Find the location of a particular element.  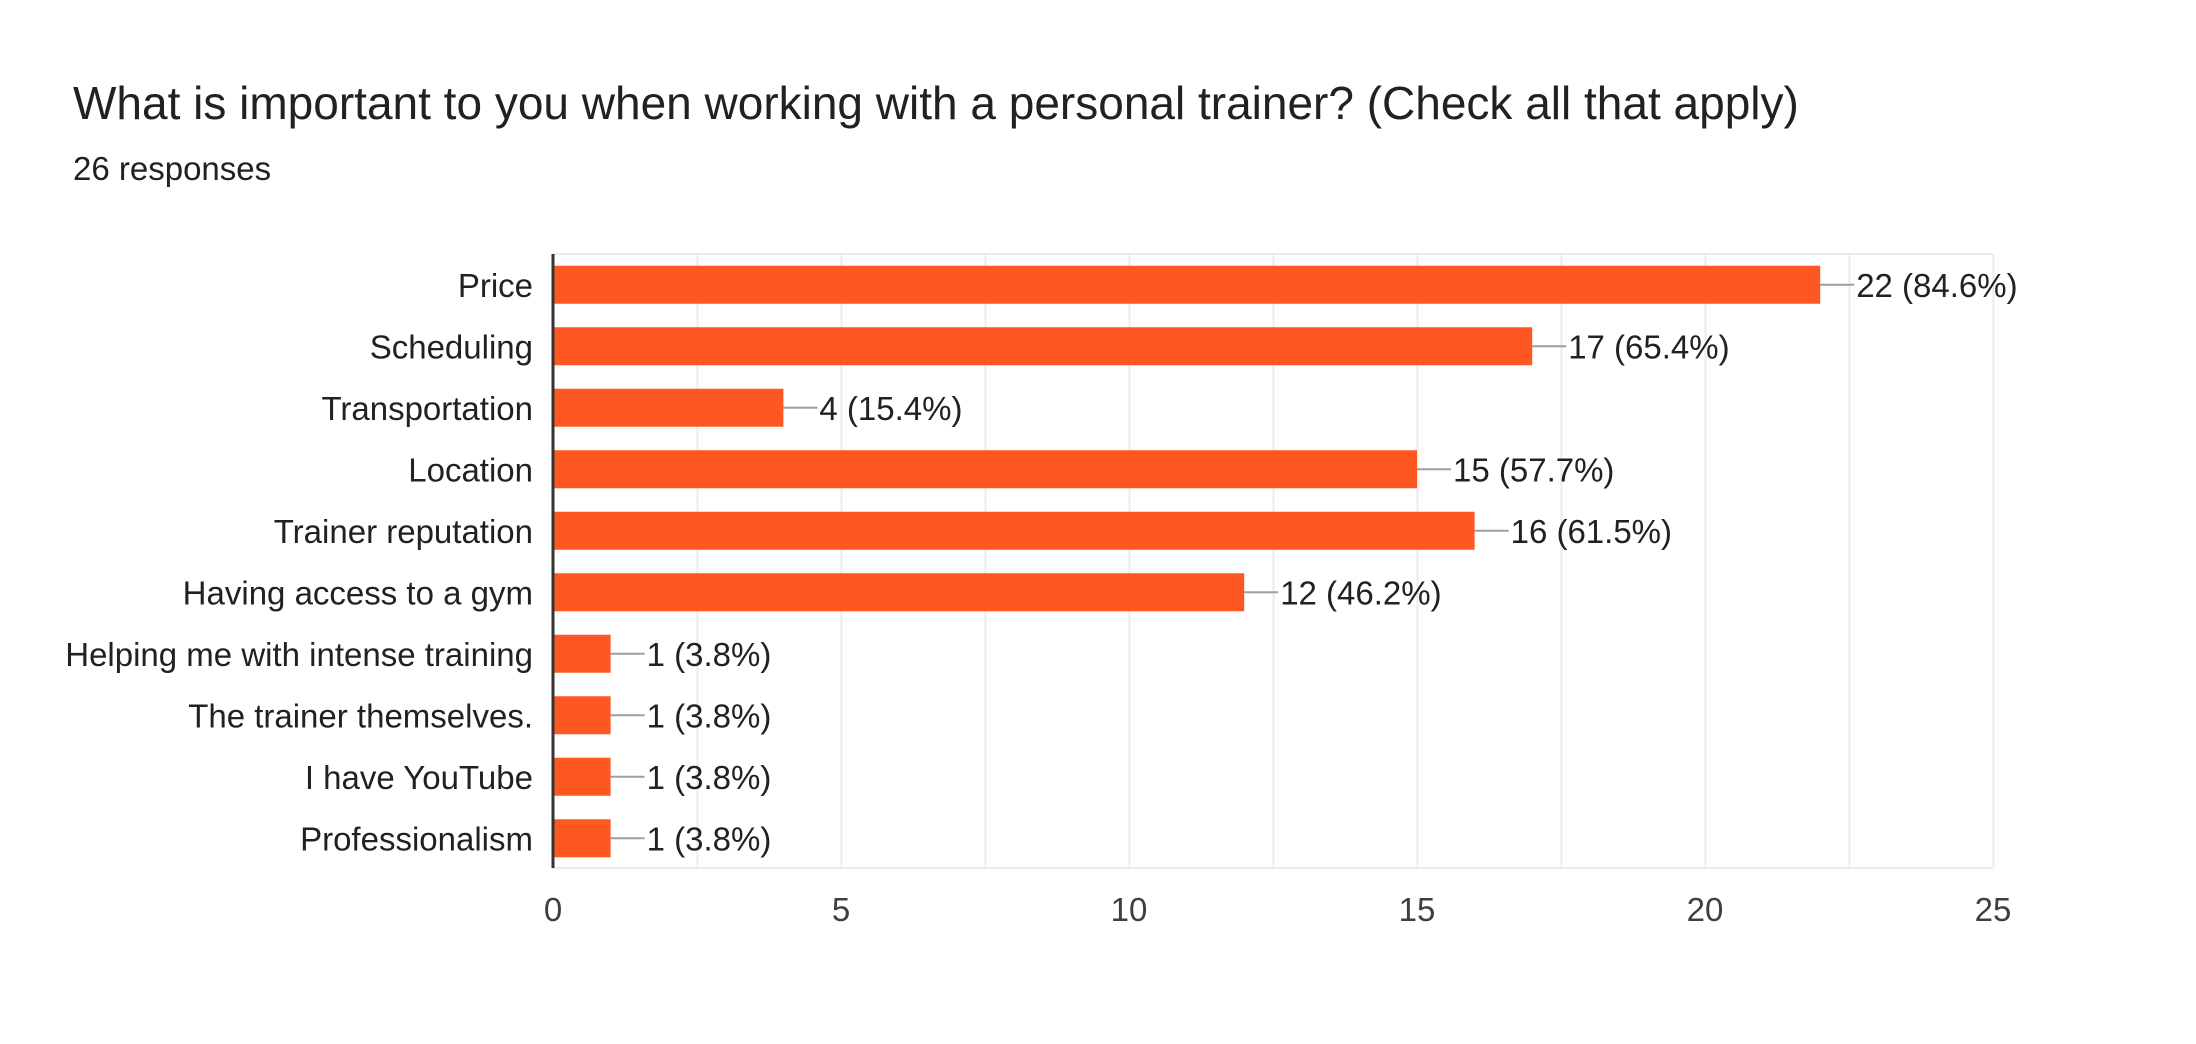

data-label: 4 (15.4%) is located at coordinates (890, 408).